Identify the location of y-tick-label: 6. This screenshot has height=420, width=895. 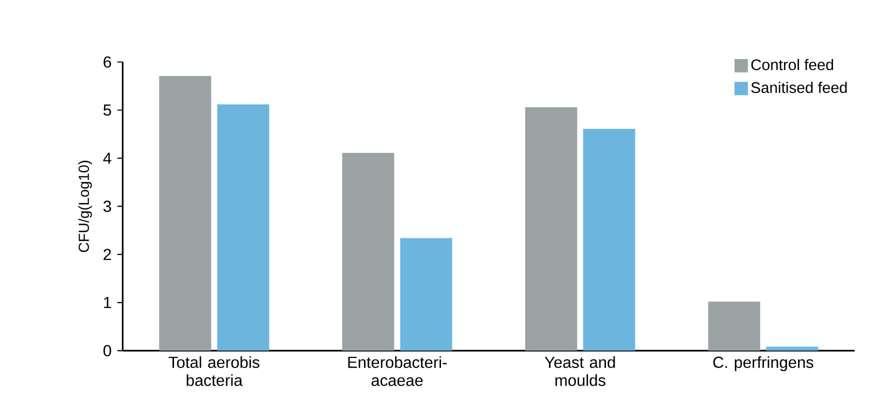
(108, 62).